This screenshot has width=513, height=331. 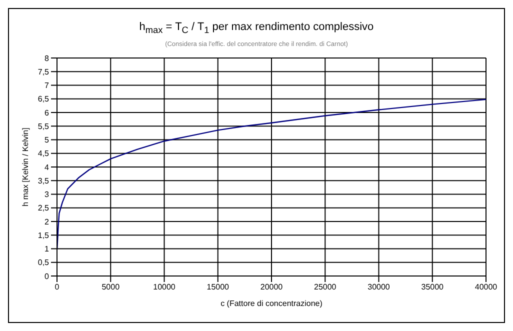 I want to click on y-tick-label: 2, so click(x=47, y=222).